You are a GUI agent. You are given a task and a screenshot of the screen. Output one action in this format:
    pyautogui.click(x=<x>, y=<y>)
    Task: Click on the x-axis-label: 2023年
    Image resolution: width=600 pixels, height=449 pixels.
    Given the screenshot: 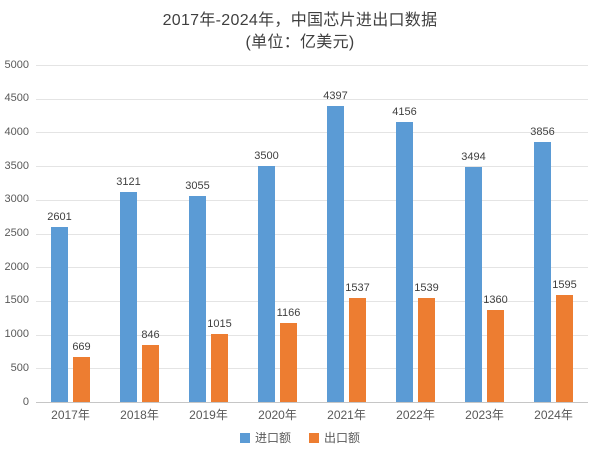 What is the action you would take?
    pyautogui.click(x=484, y=415)
    